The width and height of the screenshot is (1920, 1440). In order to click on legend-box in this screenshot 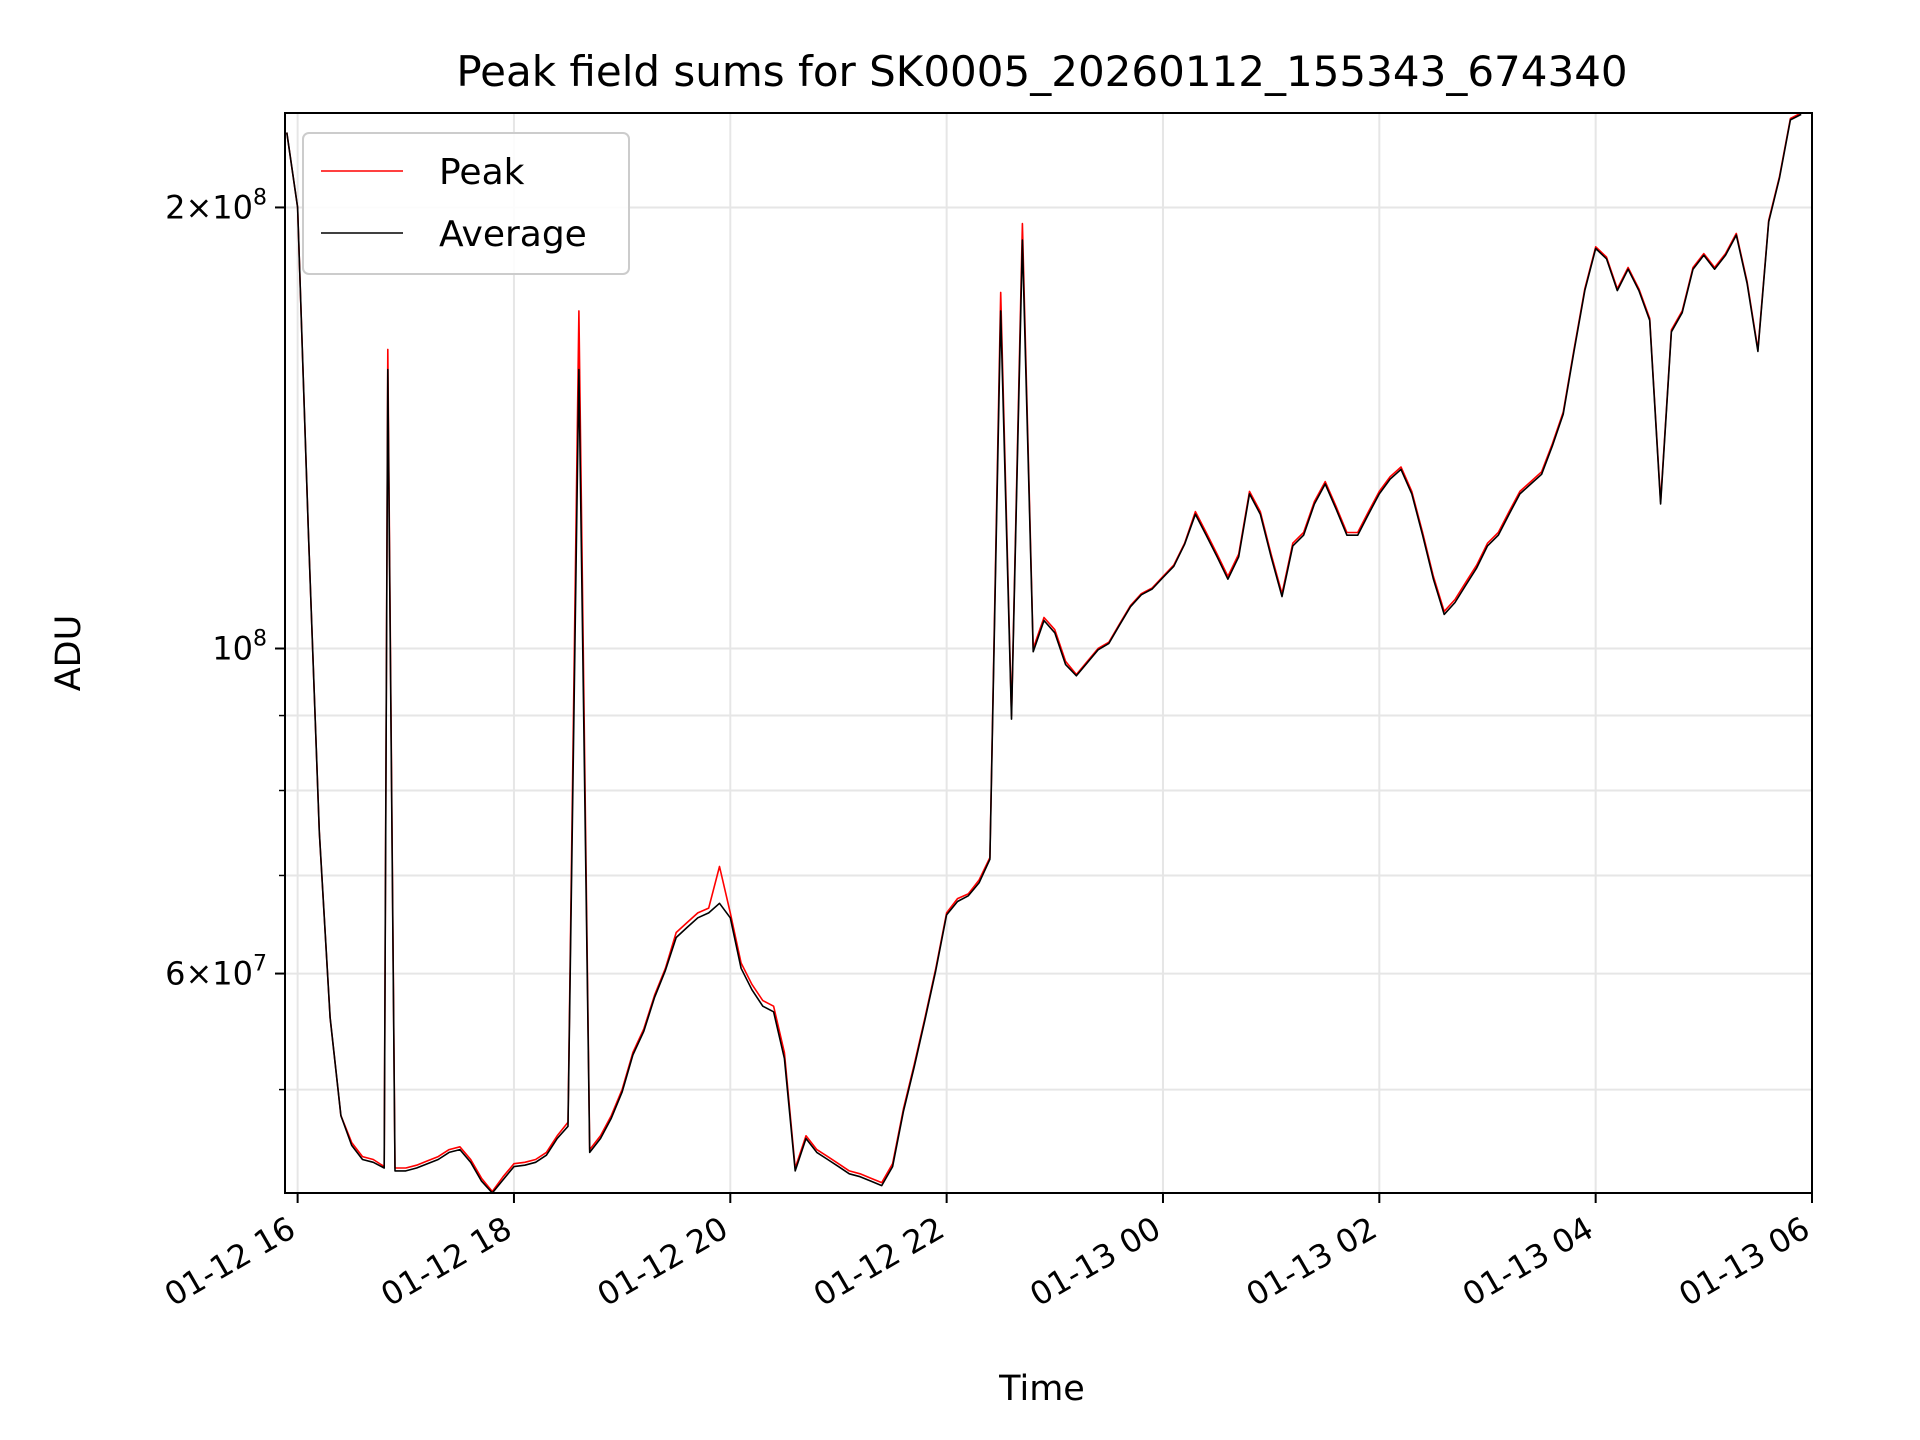, I will do `click(466, 203)`.